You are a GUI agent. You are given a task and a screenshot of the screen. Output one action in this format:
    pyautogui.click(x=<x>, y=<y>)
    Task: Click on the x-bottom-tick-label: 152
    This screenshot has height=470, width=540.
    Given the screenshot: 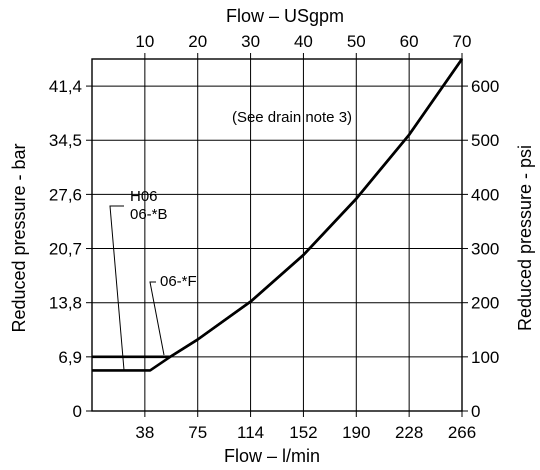 What is the action you would take?
    pyautogui.click(x=303, y=432)
    